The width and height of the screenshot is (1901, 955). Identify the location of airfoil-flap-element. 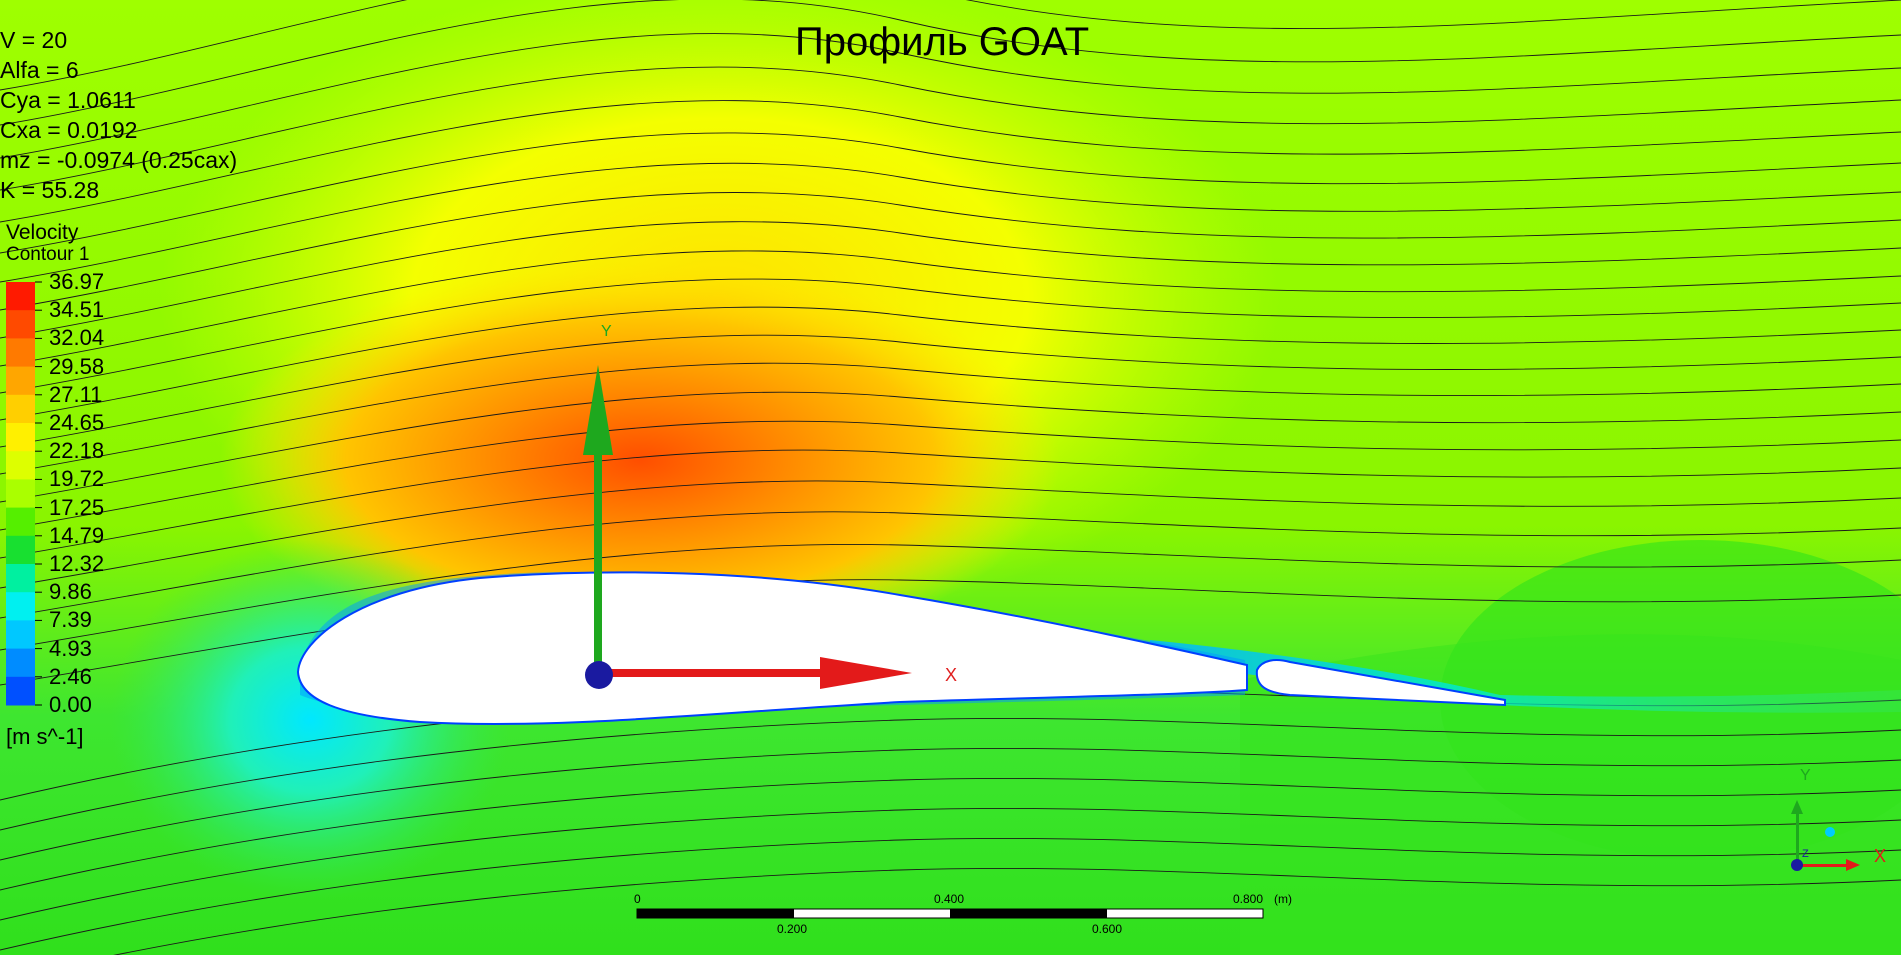
(1380, 683).